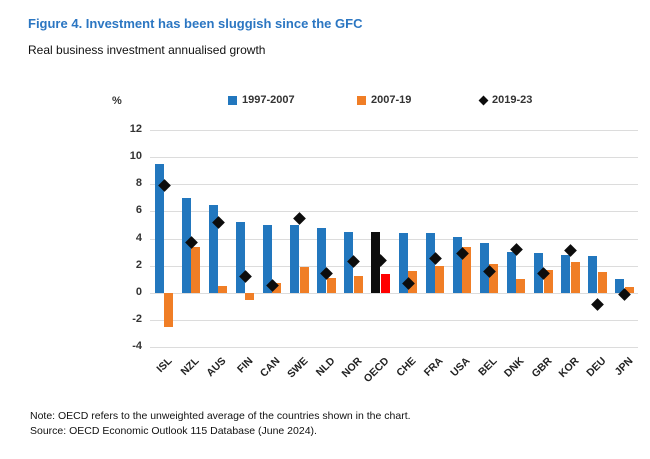 The image size is (650, 459). I want to click on bar-1997-2007-JPN, so click(620, 286).